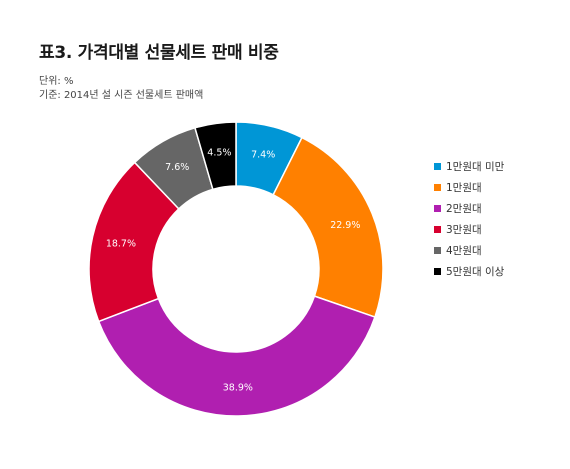 Image resolution: width=570 pixels, height=469 pixels. I want to click on legend-item: 4만원대, so click(469, 250).